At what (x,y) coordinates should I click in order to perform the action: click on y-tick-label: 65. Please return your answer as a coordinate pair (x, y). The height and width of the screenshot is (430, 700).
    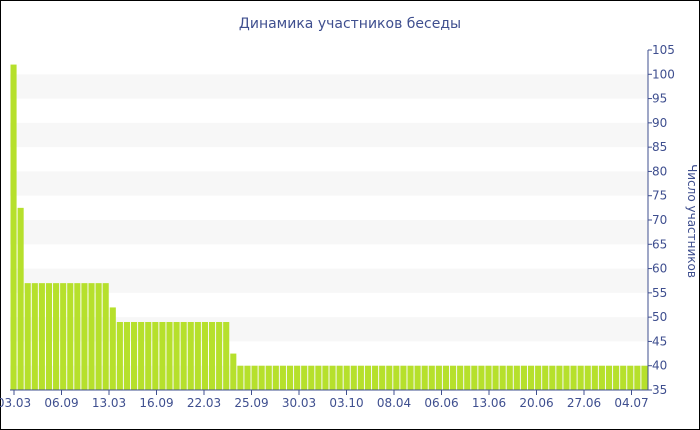
    Looking at the image, I should click on (659, 244).